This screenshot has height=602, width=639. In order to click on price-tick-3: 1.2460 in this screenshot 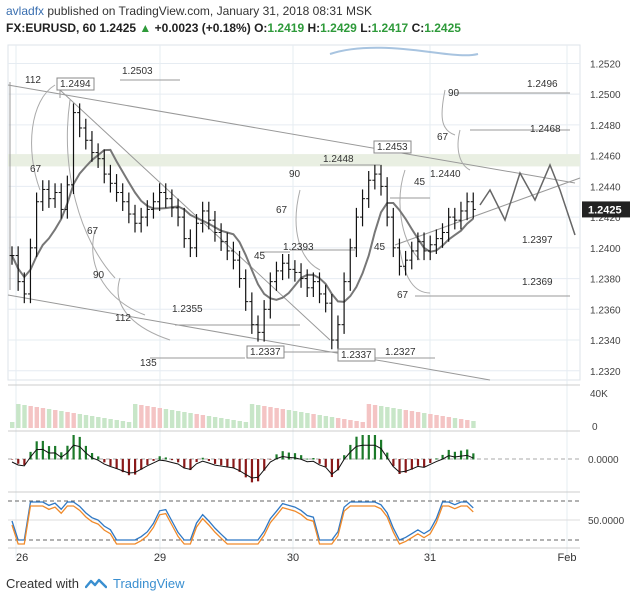, I will do `click(605, 157)`.